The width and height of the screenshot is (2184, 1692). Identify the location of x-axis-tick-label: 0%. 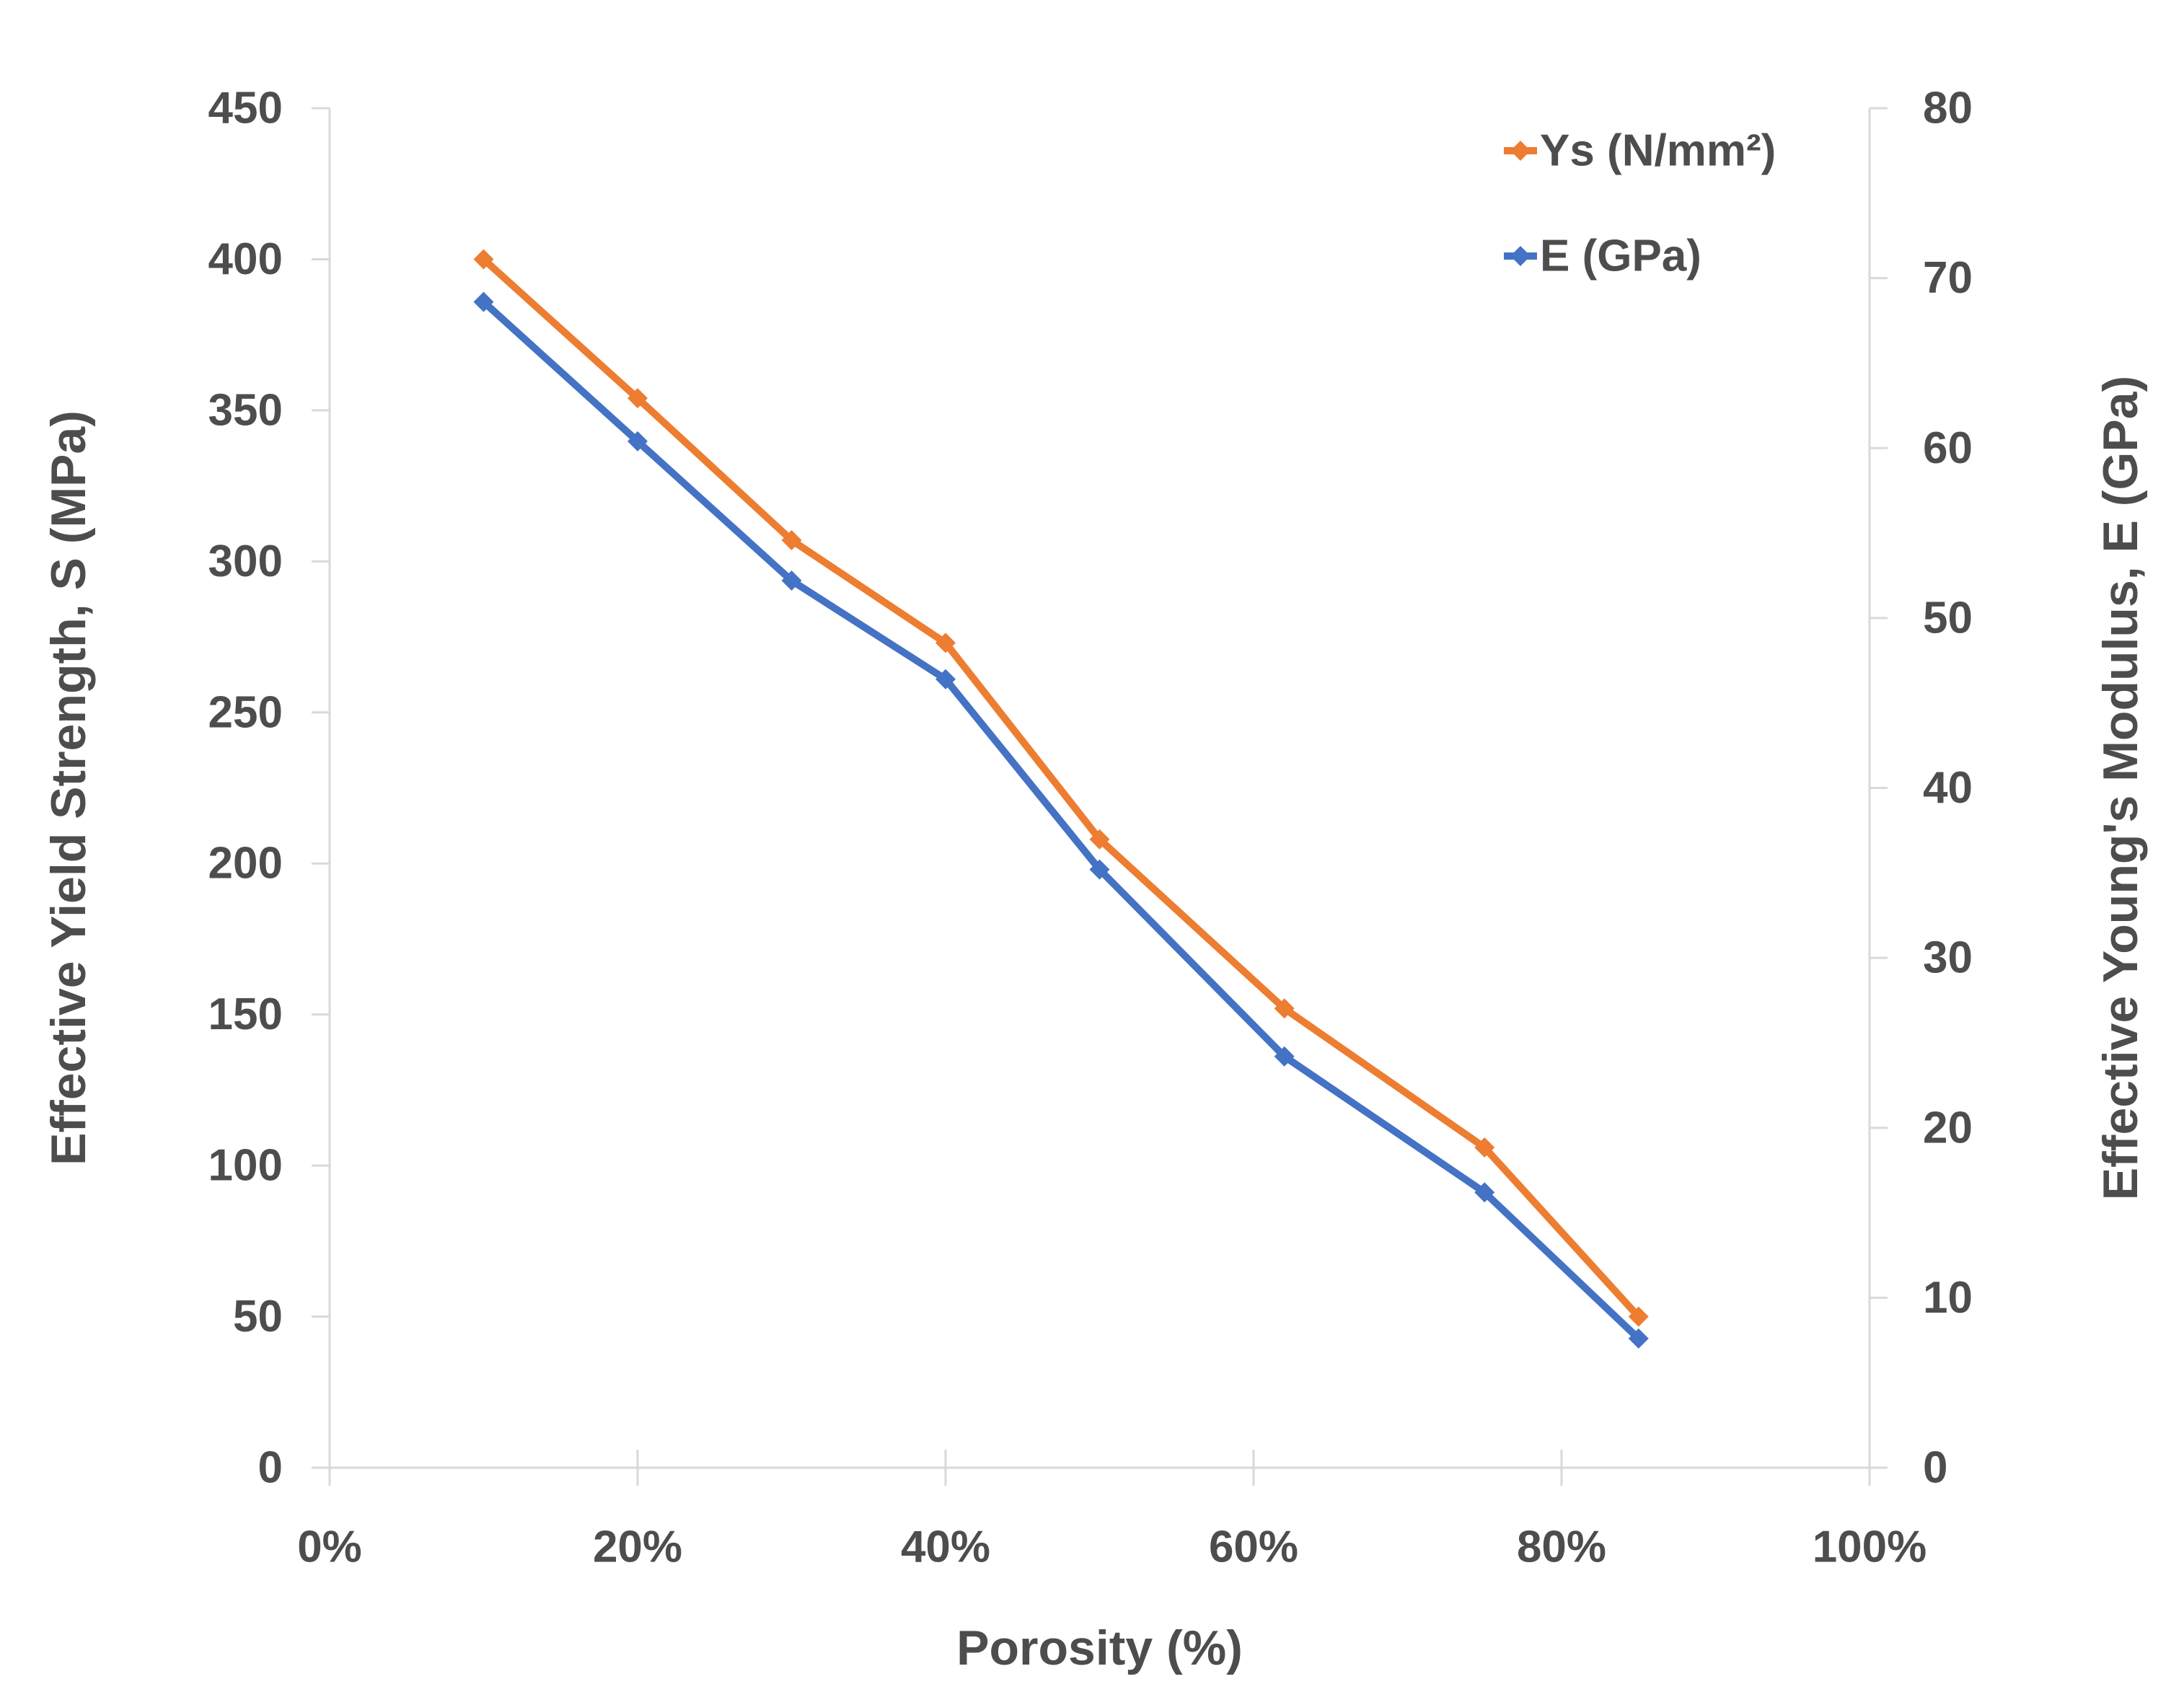
(329, 1547).